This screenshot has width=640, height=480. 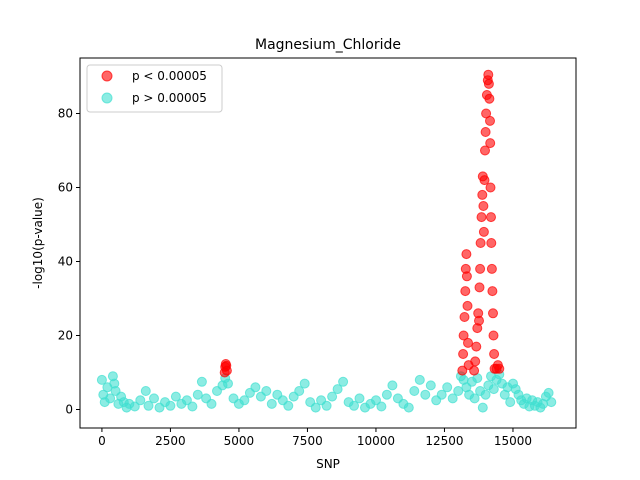 I want to click on x-tick-label: 10000, so click(x=376, y=441).